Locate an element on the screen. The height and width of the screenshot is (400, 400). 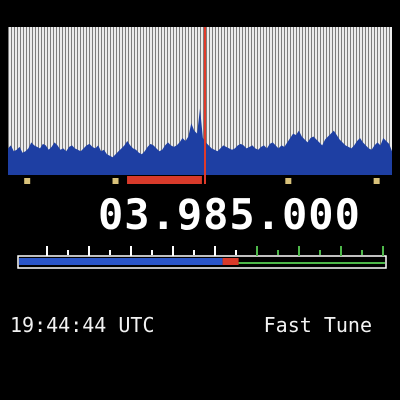
tuning-scale is located at coordinates (202, 257).